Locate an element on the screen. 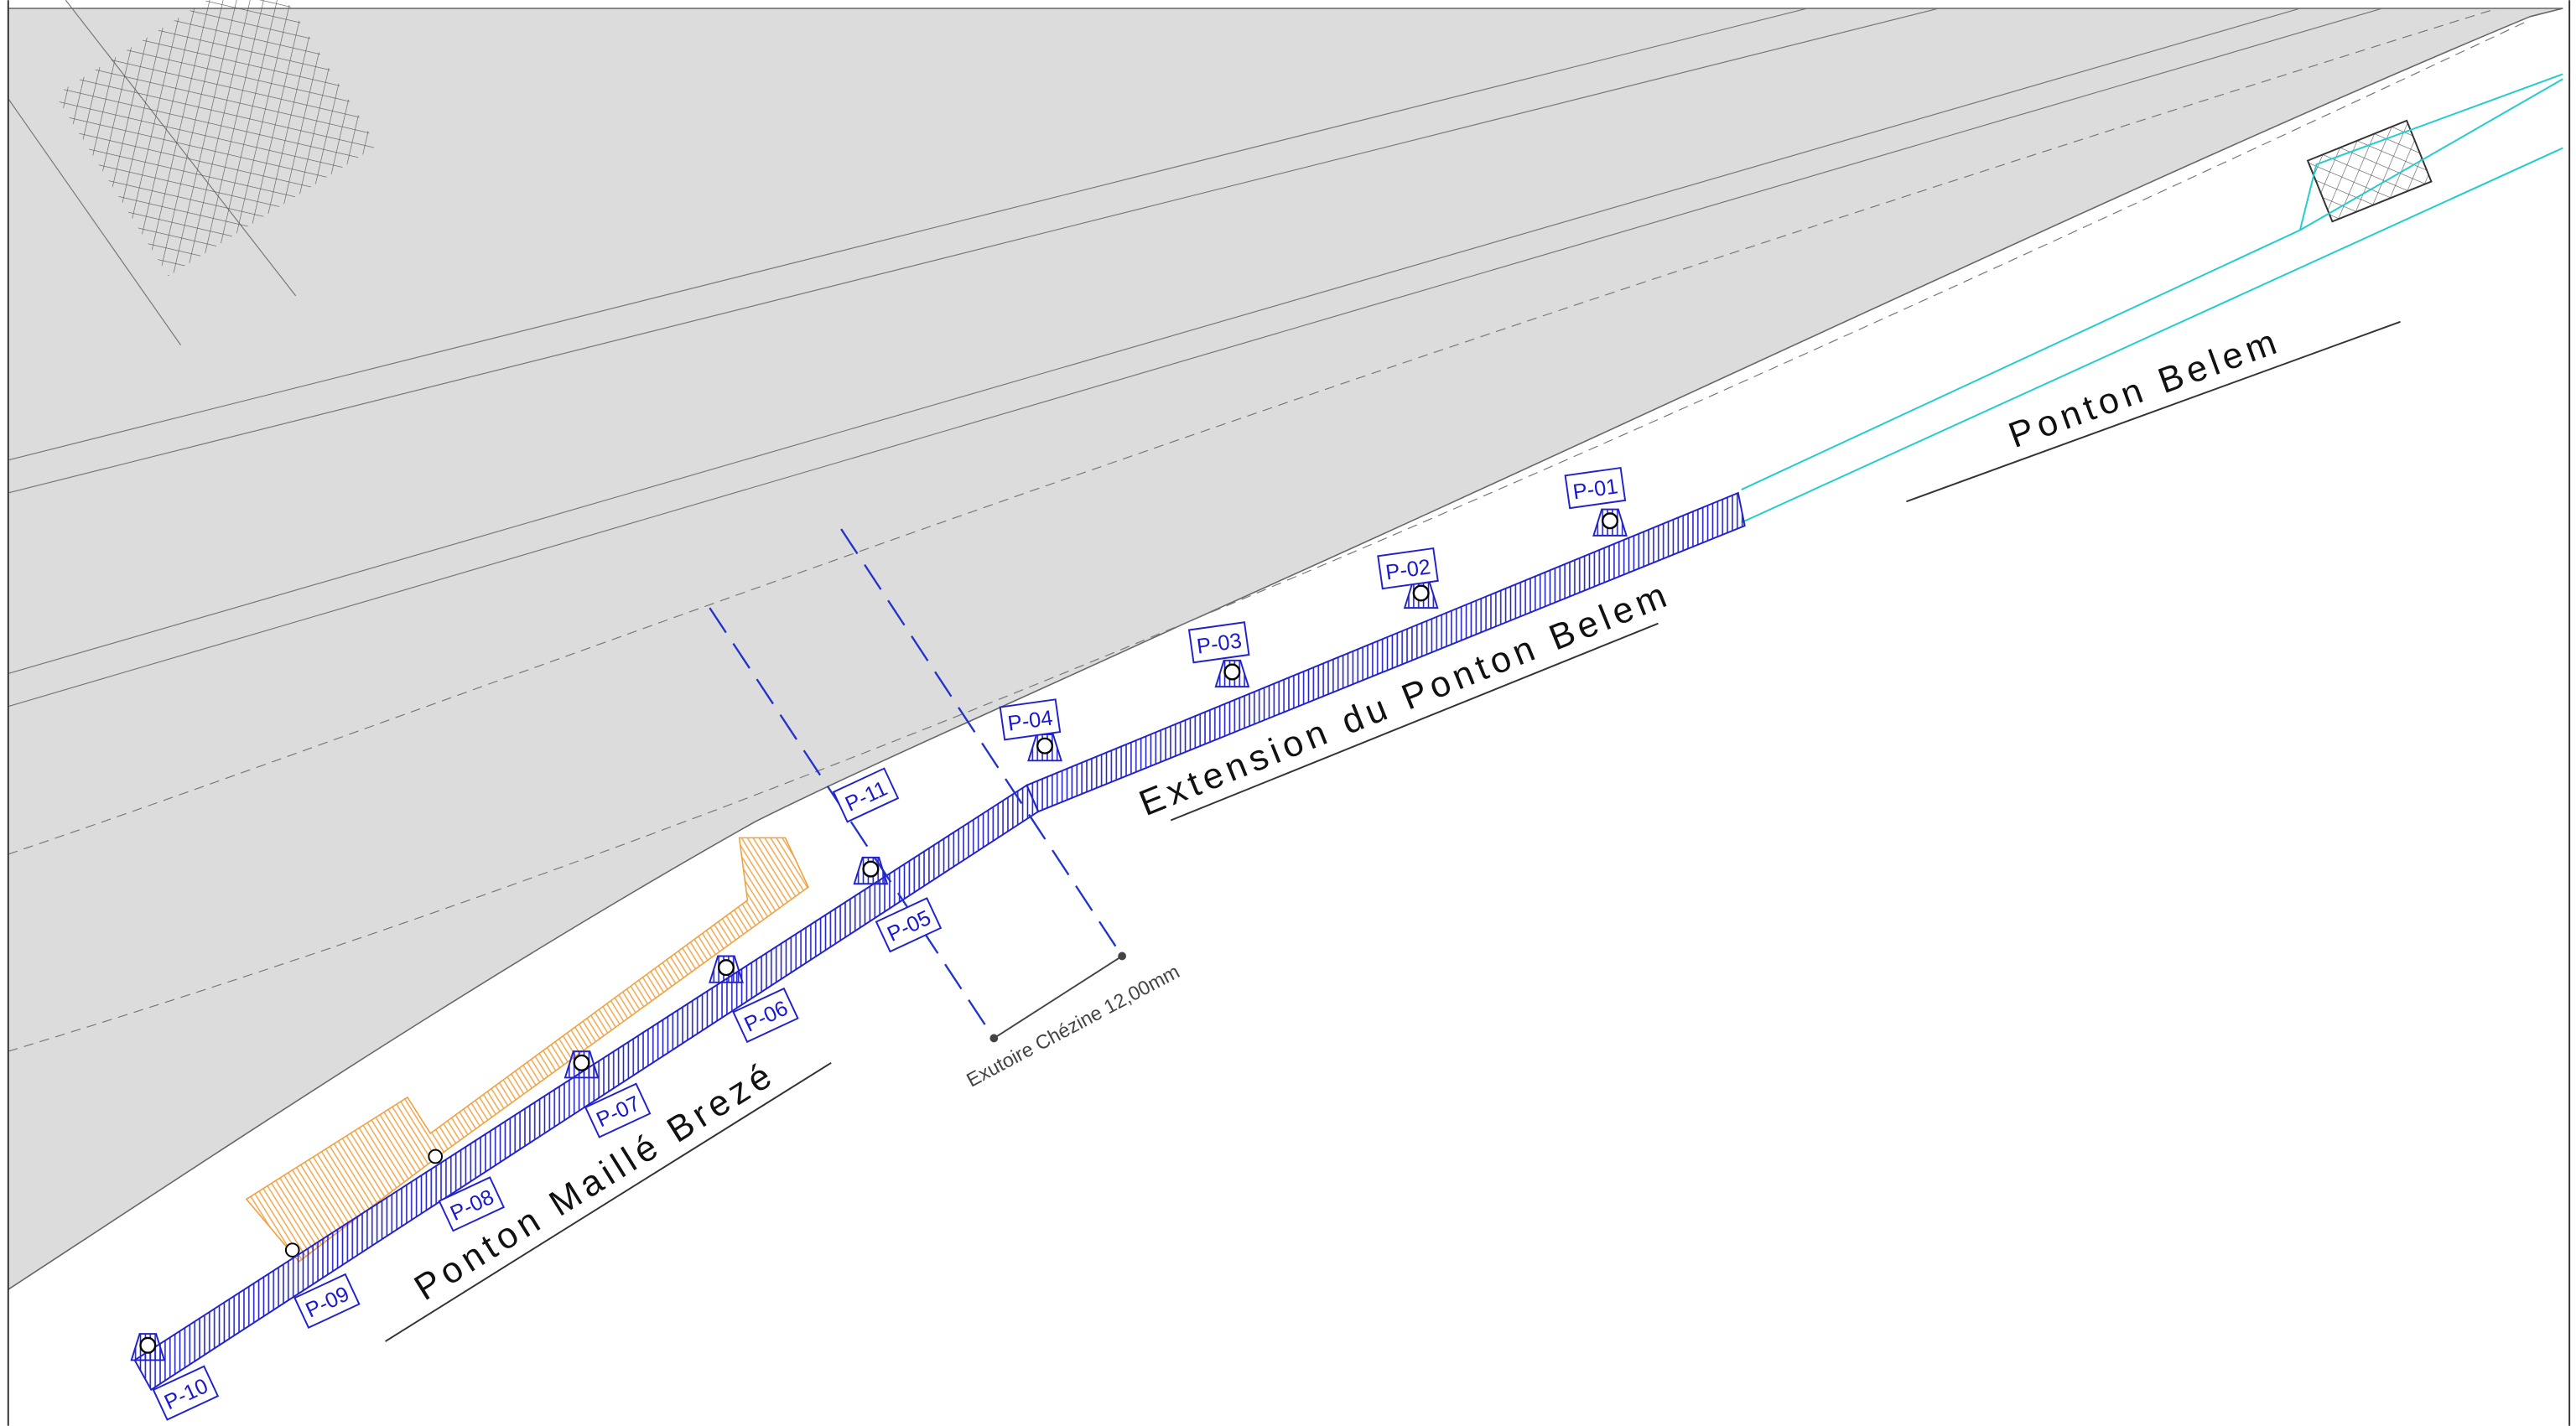 This screenshot has width=2576, height=1426. pile-tag: P-04 is located at coordinates (1030, 719).